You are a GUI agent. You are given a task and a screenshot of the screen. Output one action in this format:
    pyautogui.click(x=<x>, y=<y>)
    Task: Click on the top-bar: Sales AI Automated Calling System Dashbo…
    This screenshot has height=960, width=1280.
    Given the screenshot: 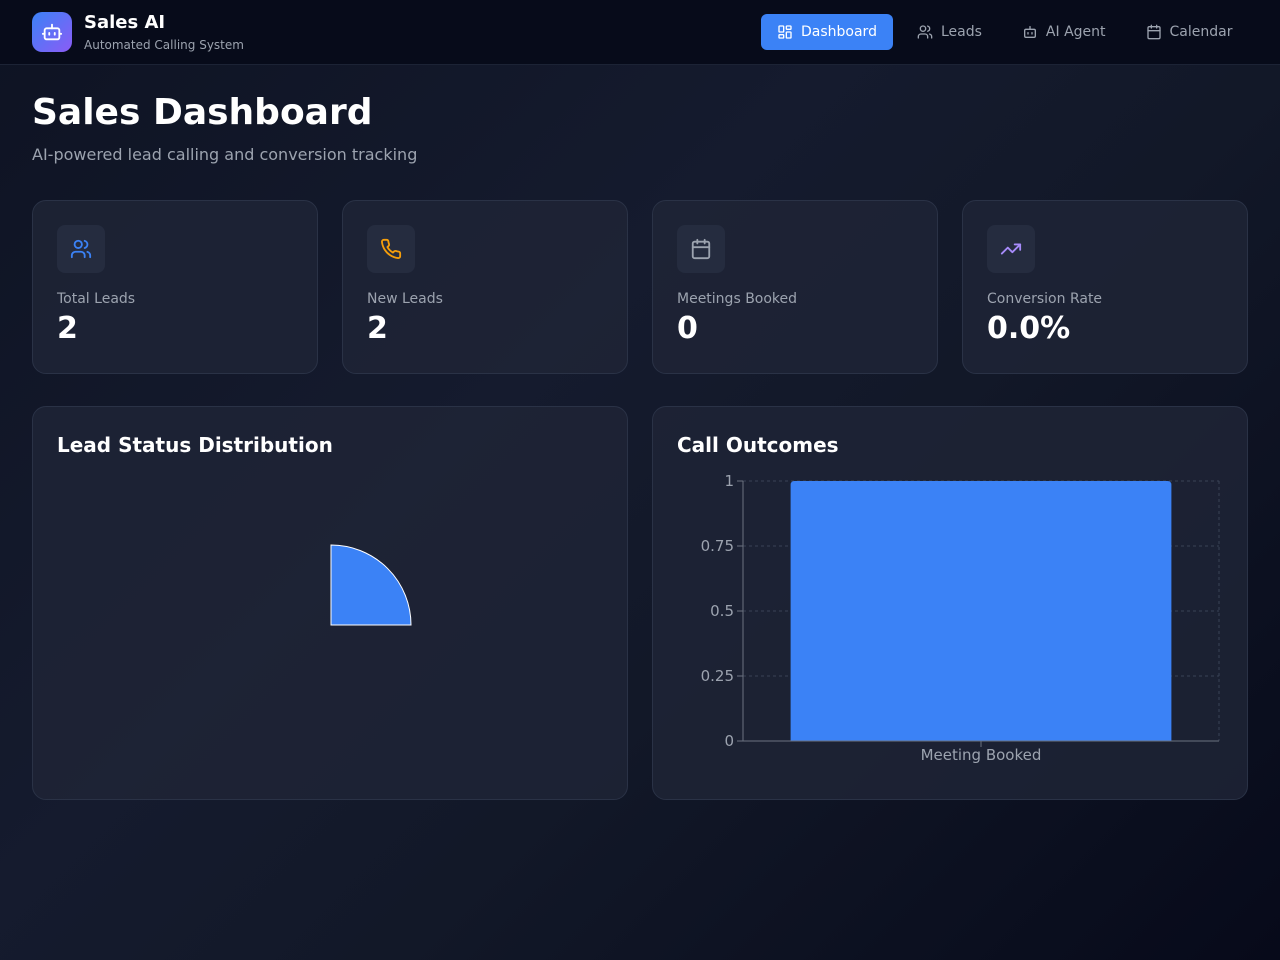 What is the action you would take?
    pyautogui.click(x=640, y=32)
    